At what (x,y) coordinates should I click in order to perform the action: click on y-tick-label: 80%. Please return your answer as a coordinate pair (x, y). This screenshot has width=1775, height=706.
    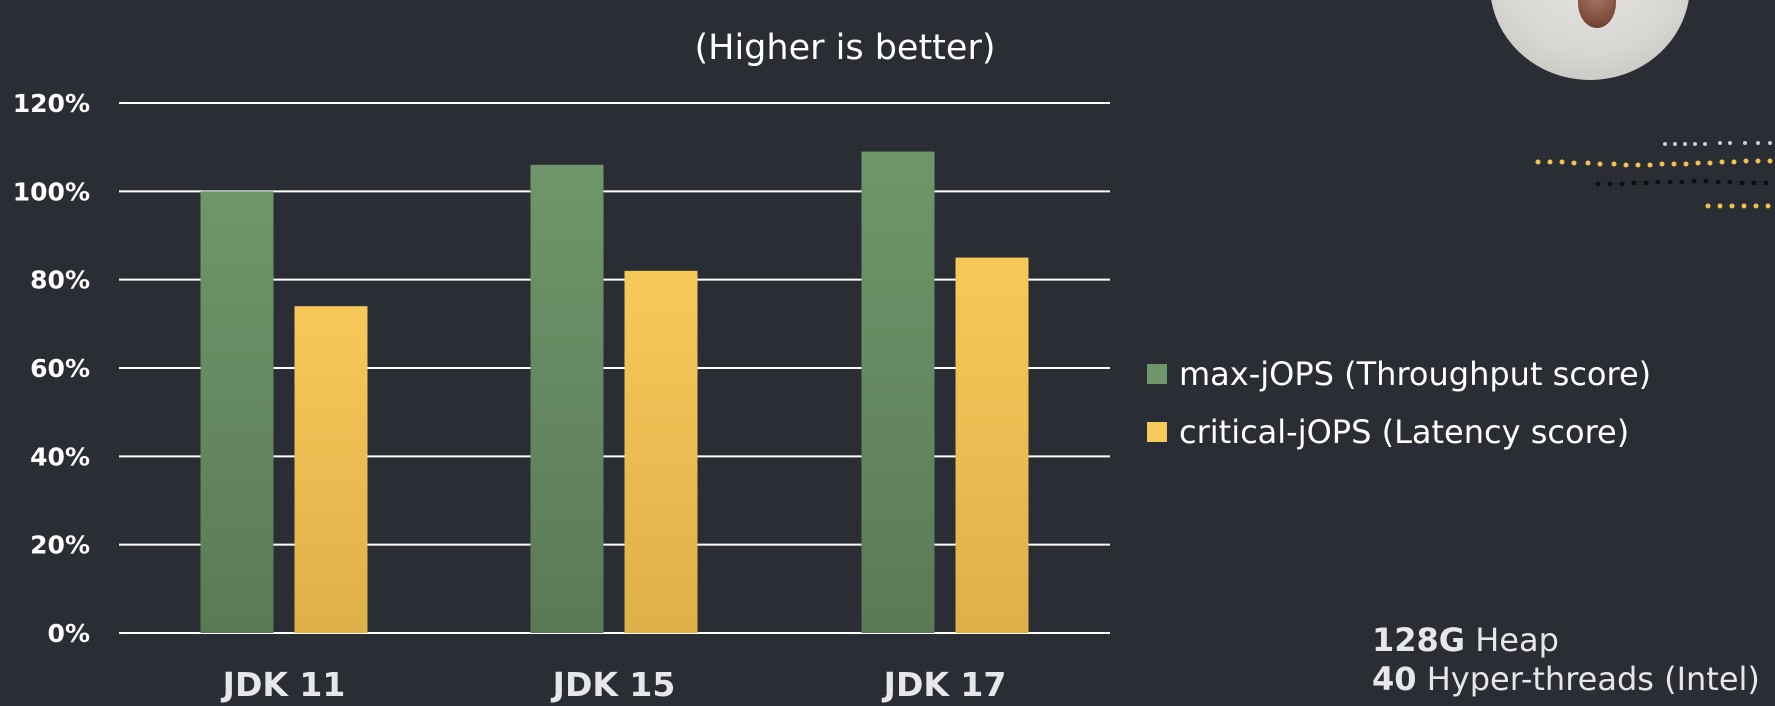
    Looking at the image, I should click on (60, 280).